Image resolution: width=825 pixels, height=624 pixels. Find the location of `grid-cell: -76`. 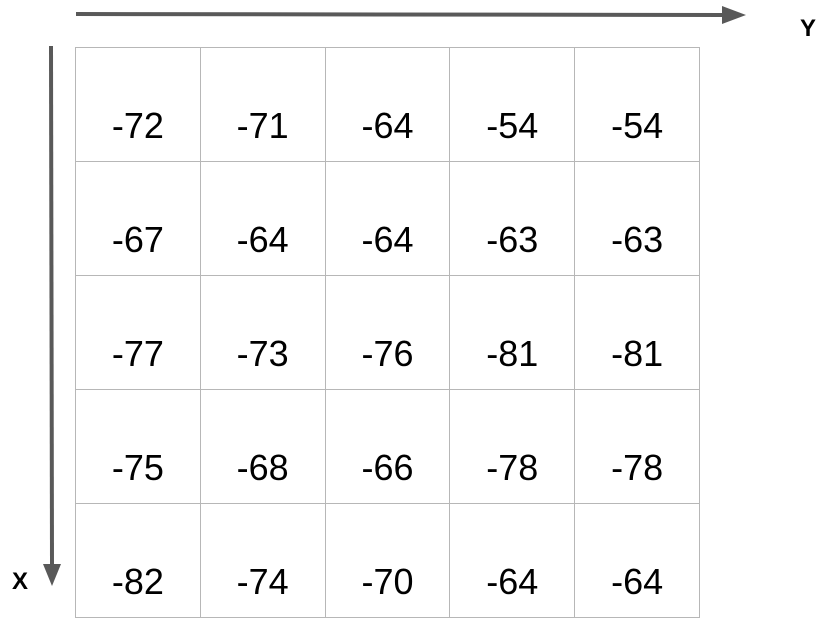

grid-cell: -76 is located at coordinates (388, 333).